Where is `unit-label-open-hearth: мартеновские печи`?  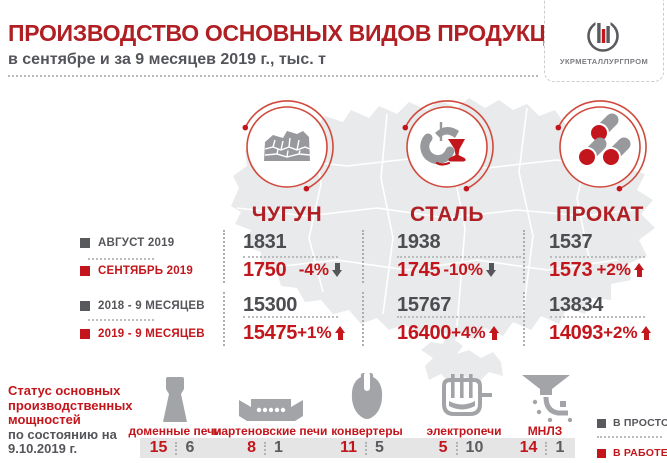 unit-label-open-hearth: мартеновские печи is located at coordinates (270, 431).